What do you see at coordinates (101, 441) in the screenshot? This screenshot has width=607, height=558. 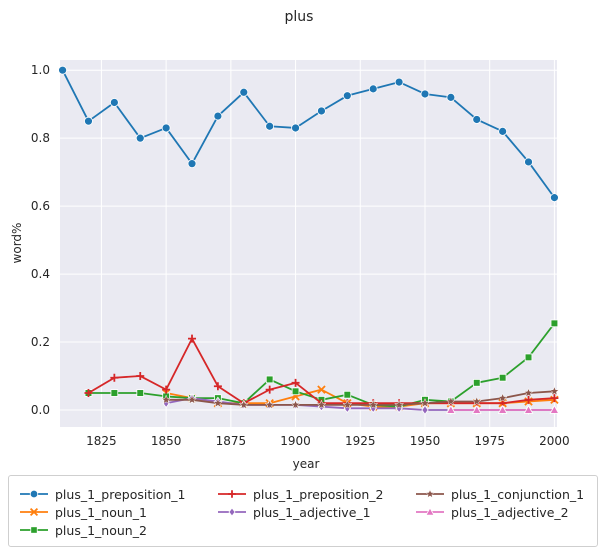 I see `x-tick-label: 1825` at bounding box center [101, 441].